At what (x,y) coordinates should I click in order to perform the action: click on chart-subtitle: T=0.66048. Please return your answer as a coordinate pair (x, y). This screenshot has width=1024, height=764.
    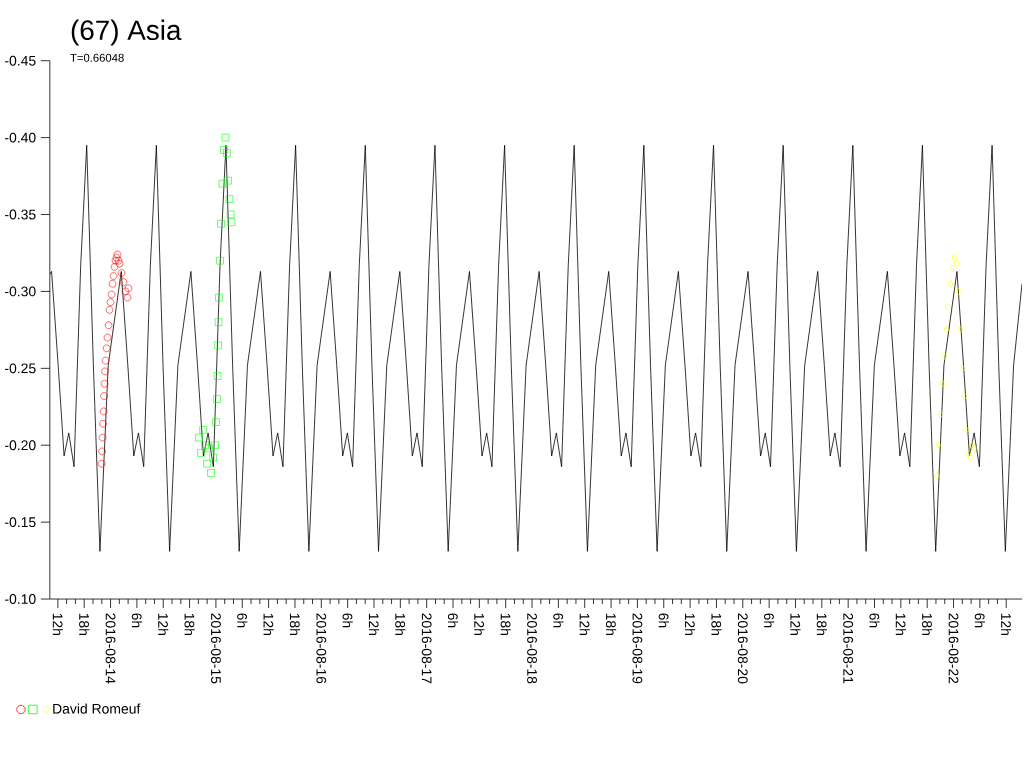
    Looking at the image, I should click on (97, 57).